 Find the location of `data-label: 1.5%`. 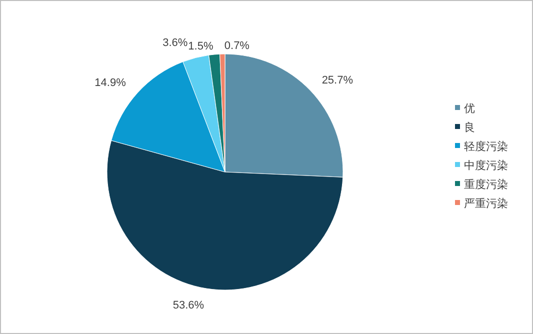

data-label: 1.5% is located at coordinates (201, 46).